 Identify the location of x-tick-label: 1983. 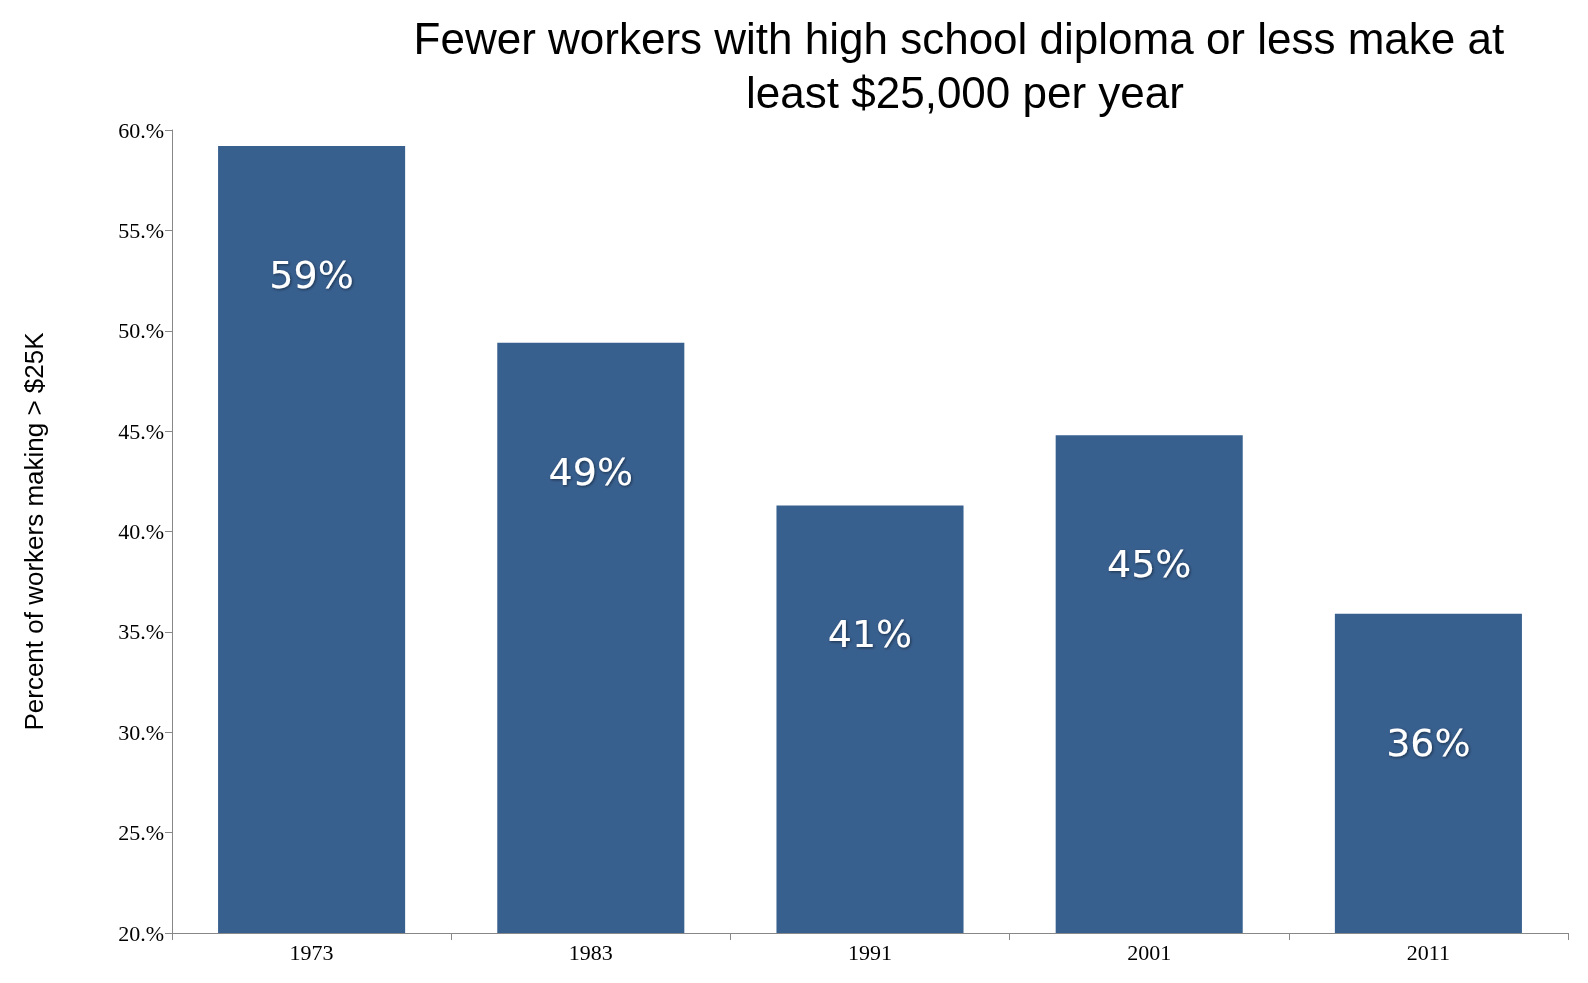
(590, 952).